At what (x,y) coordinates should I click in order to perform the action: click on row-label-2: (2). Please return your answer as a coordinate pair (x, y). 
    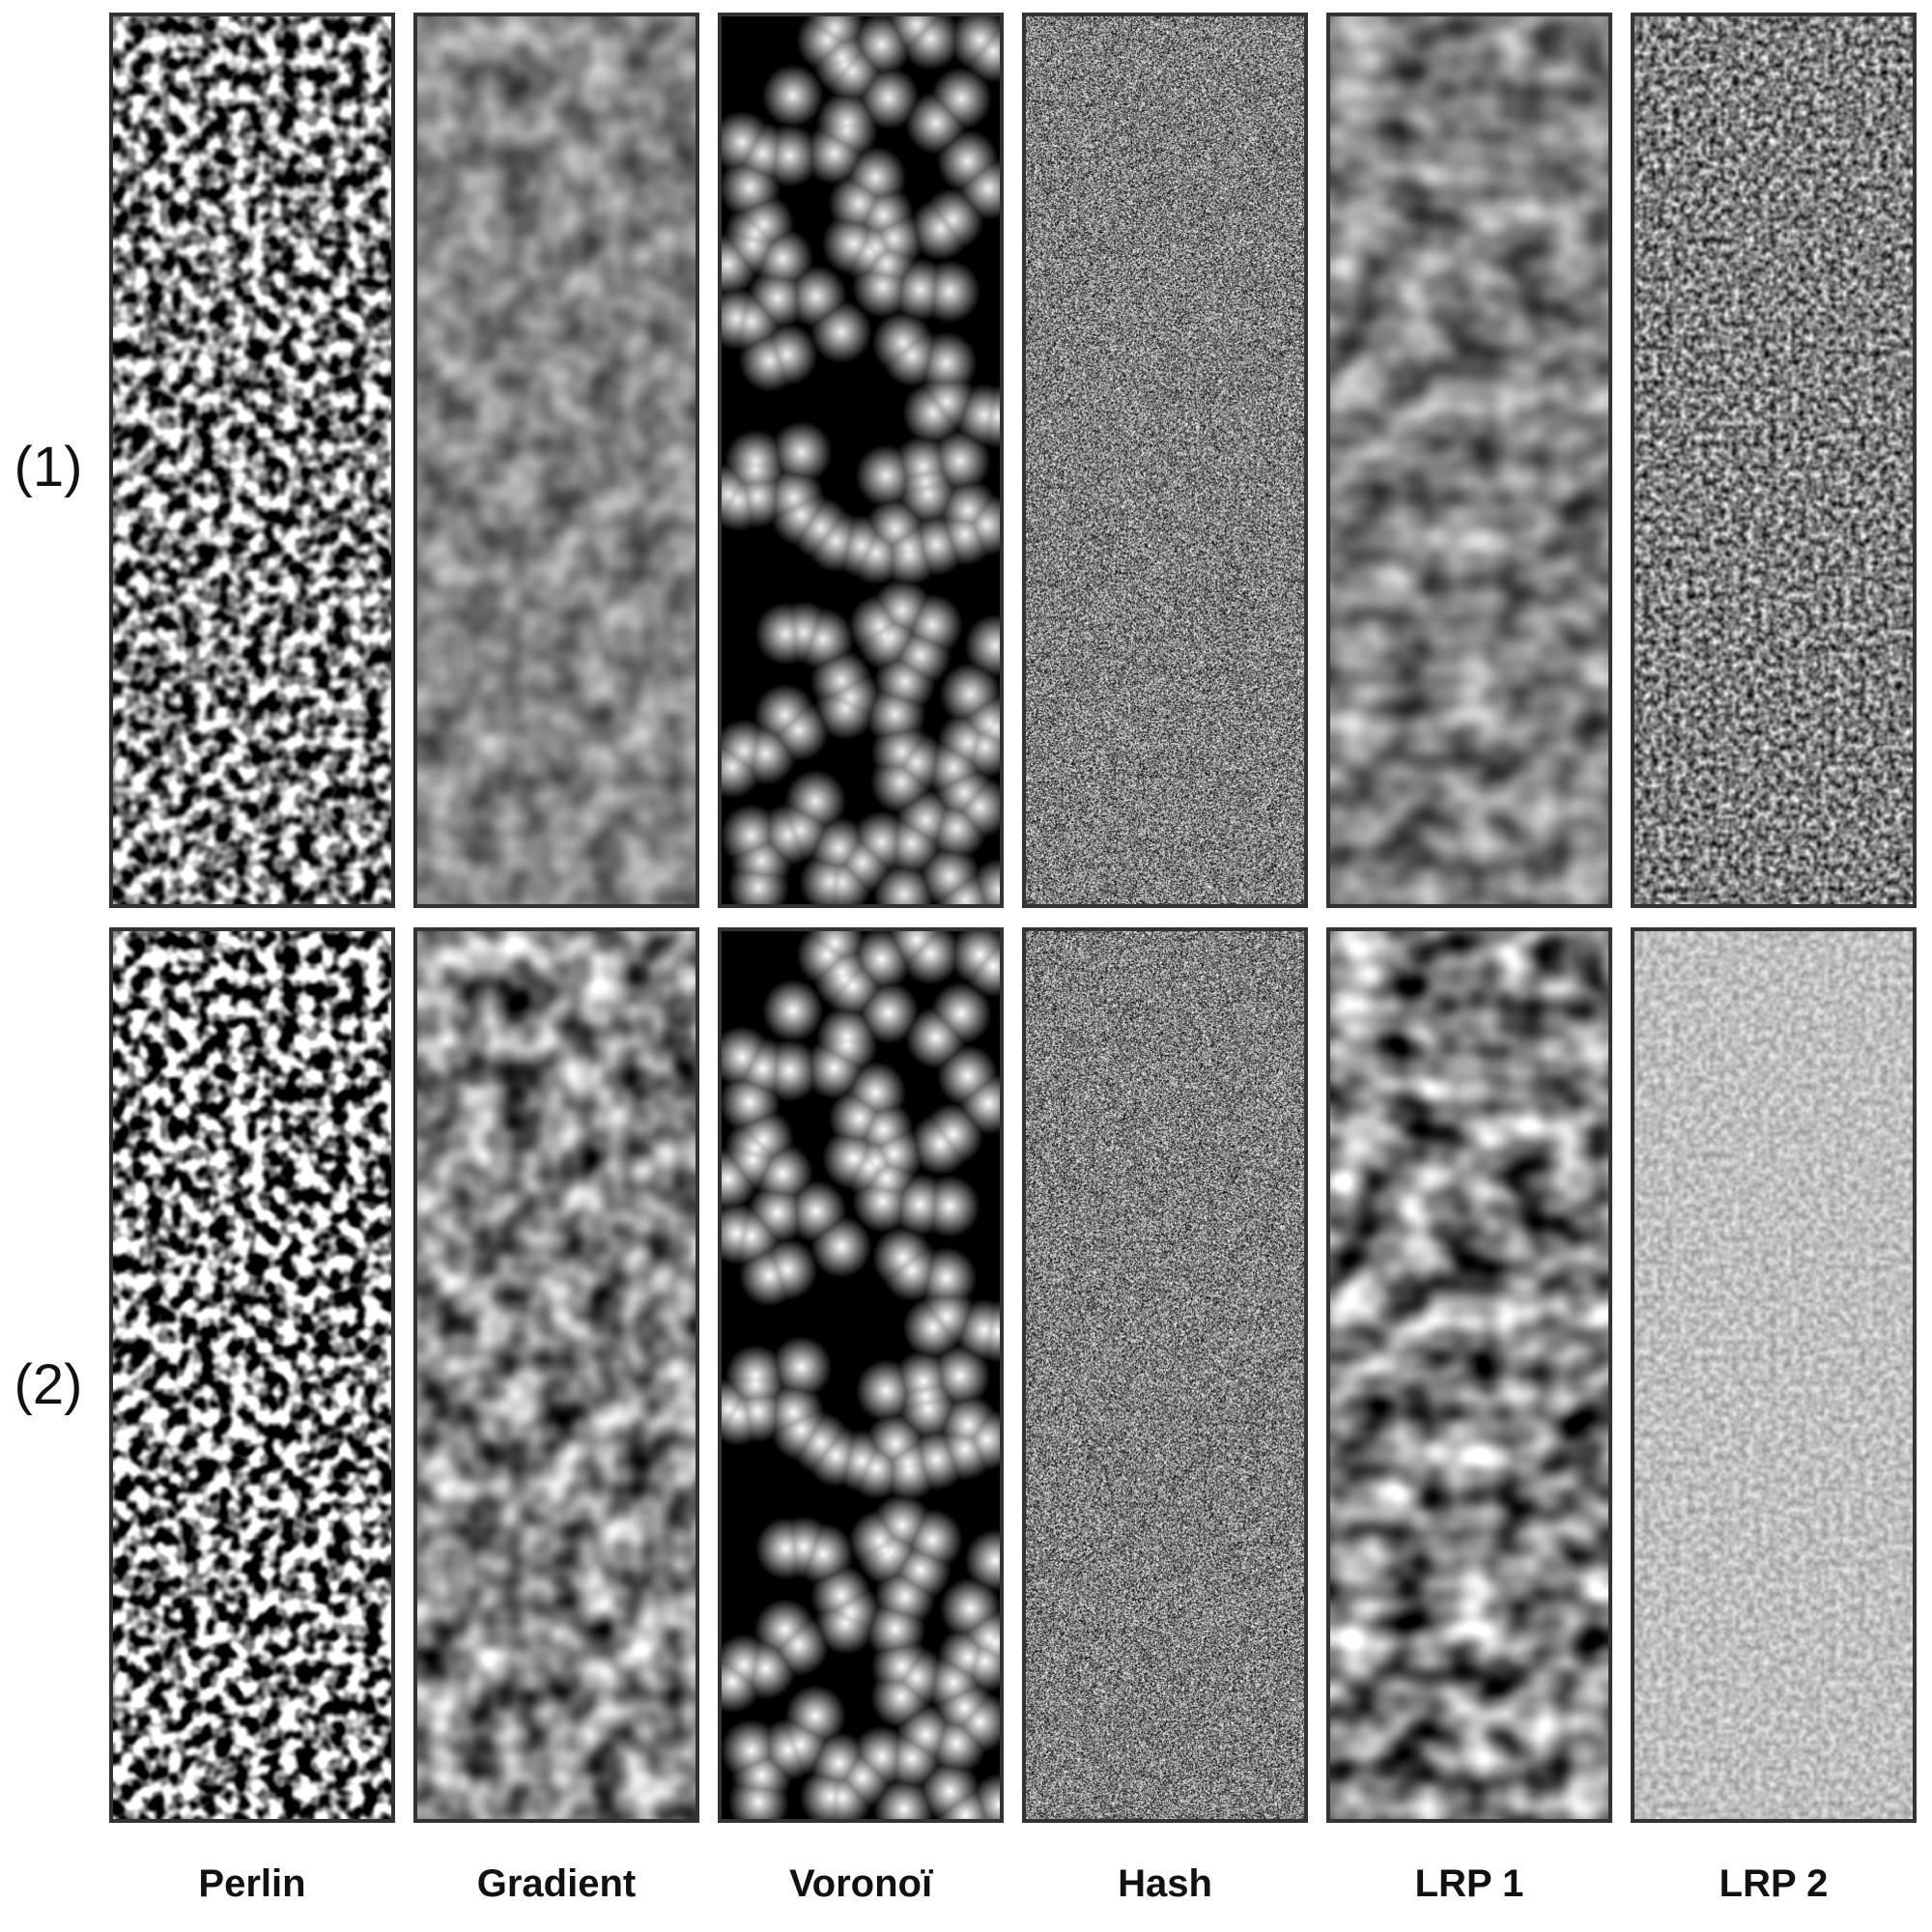
    Looking at the image, I should click on (48, 1384).